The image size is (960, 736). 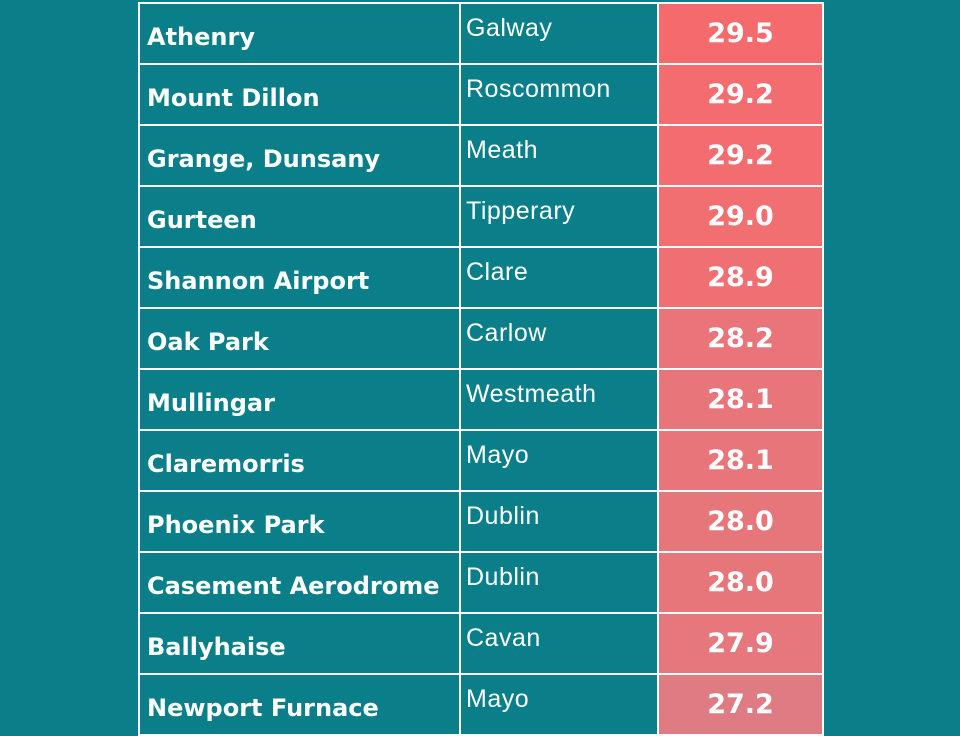 I want to click on value-cell: 27.9, so click(x=740, y=643).